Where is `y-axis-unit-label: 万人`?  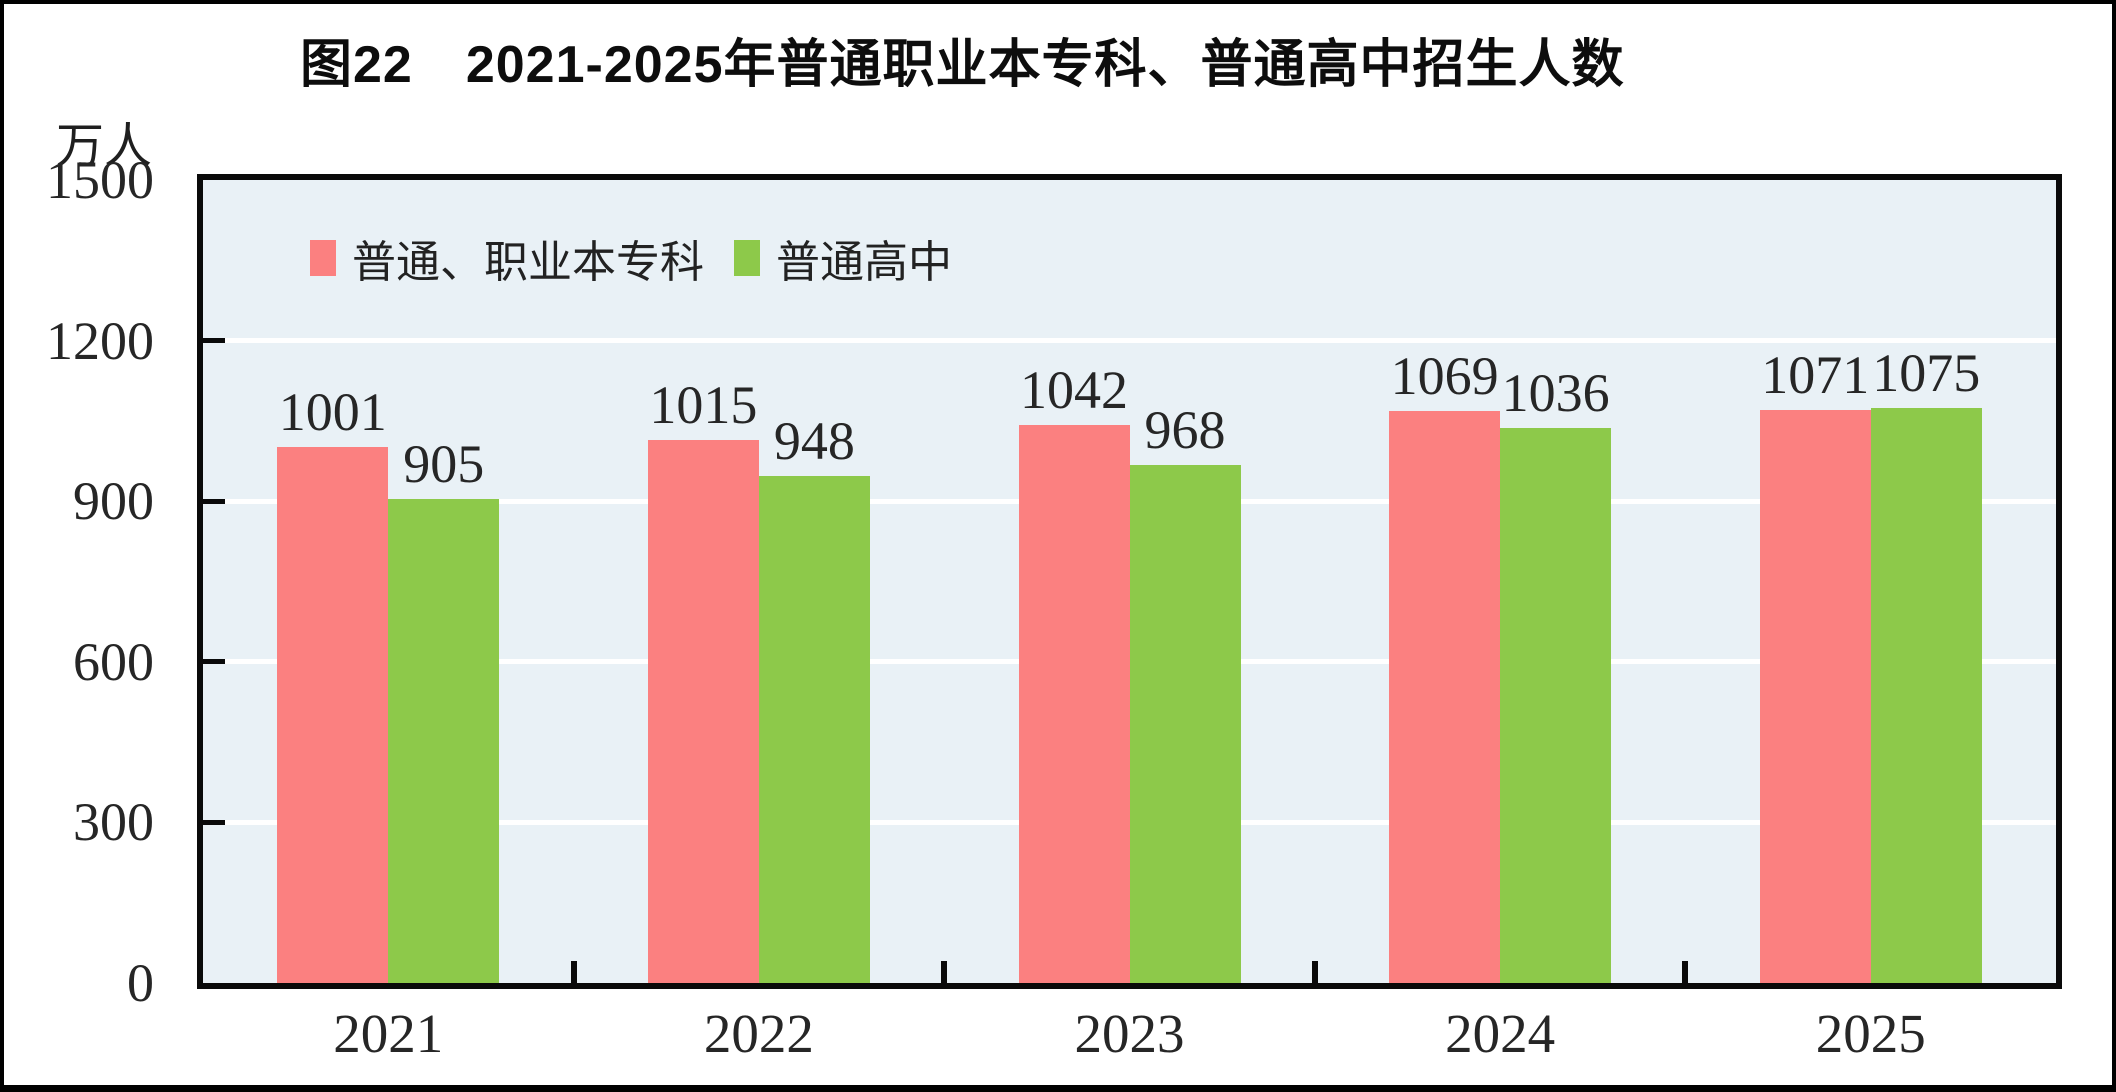 y-axis-unit-label: 万人 is located at coordinates (104, 146).